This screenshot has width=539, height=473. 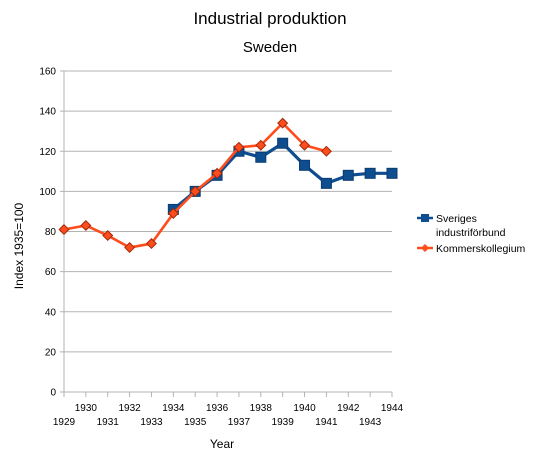 I want to click on x-axis-label: Year, so click(x=222, y=444).